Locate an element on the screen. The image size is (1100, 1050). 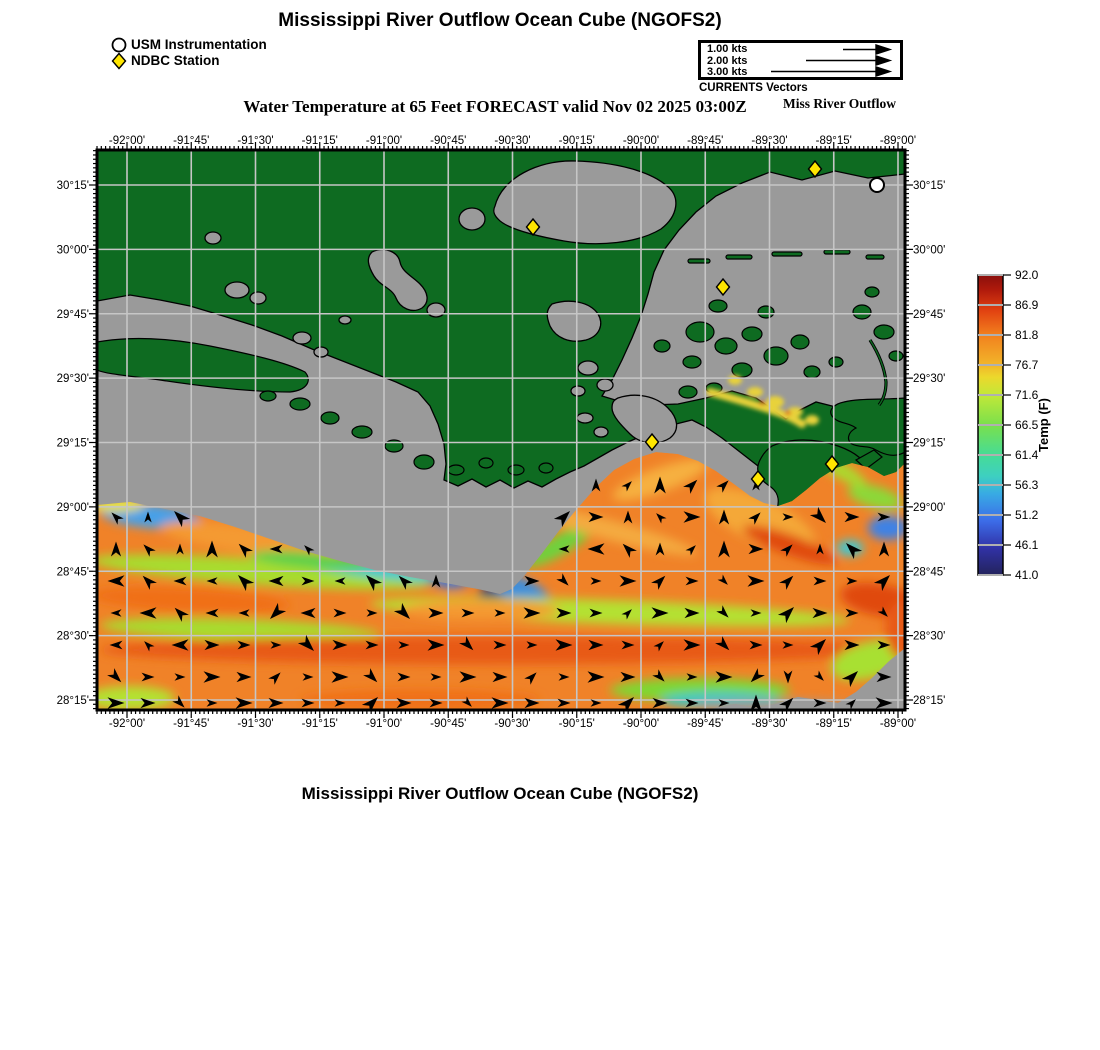
usm-legend-icon is located at coordinates (119, 45).